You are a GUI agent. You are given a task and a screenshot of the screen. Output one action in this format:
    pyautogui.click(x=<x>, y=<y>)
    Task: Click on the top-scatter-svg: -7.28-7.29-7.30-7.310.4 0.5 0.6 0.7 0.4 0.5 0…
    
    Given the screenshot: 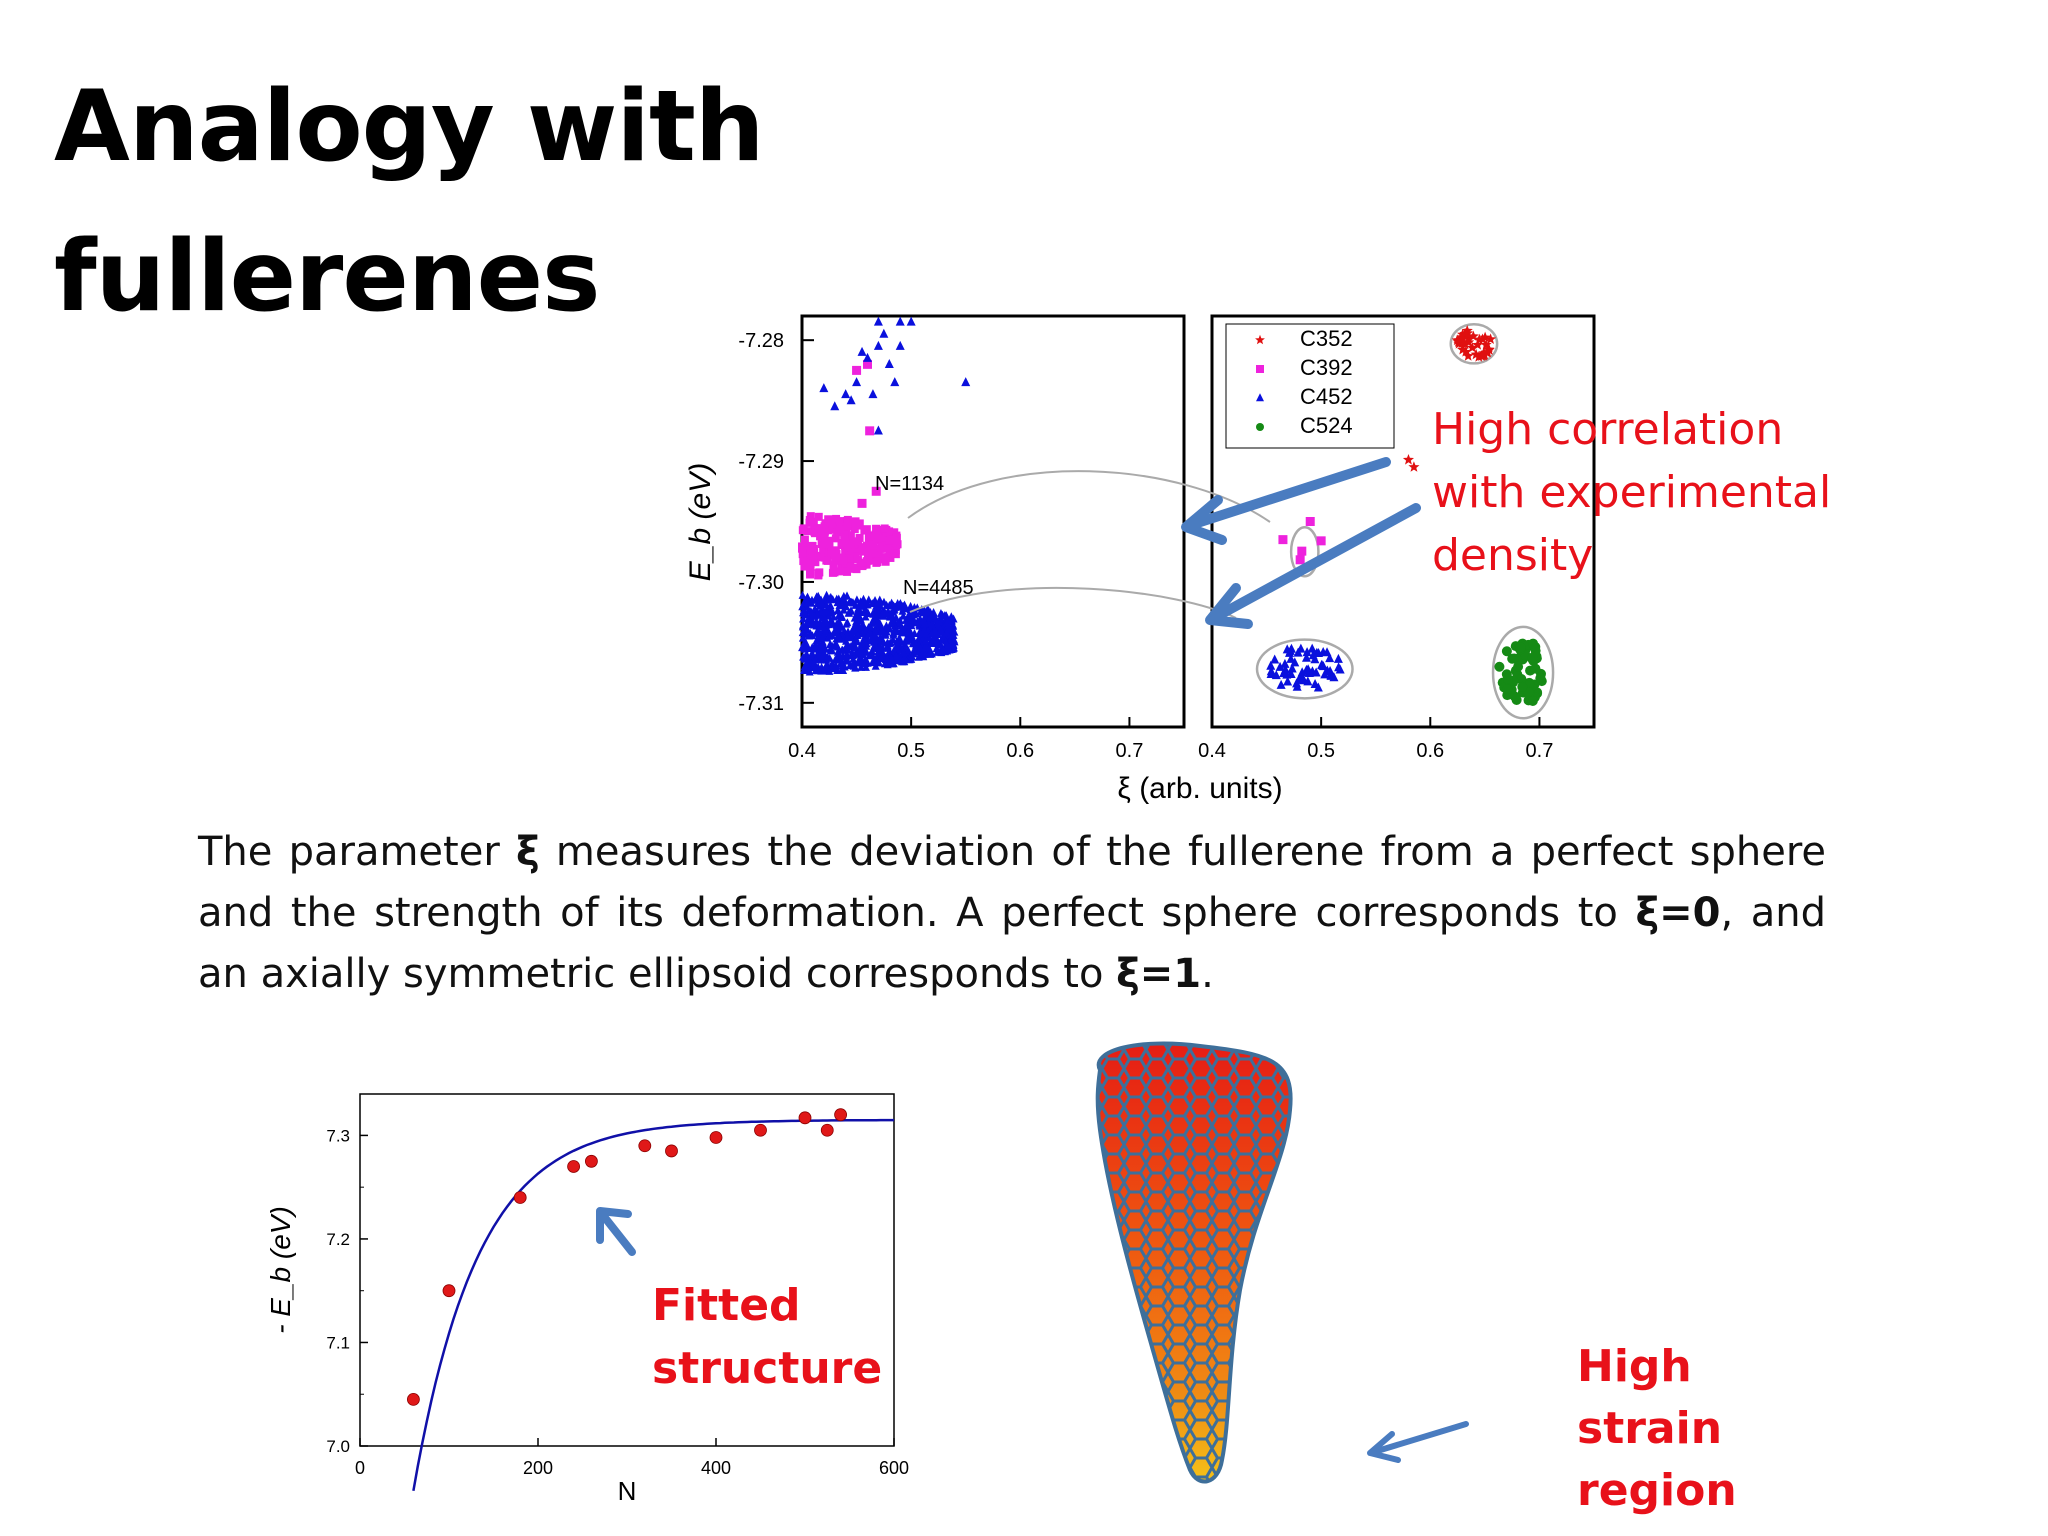 What is the action you would take?
    pyautogui.click(x=1140, y=559)
    